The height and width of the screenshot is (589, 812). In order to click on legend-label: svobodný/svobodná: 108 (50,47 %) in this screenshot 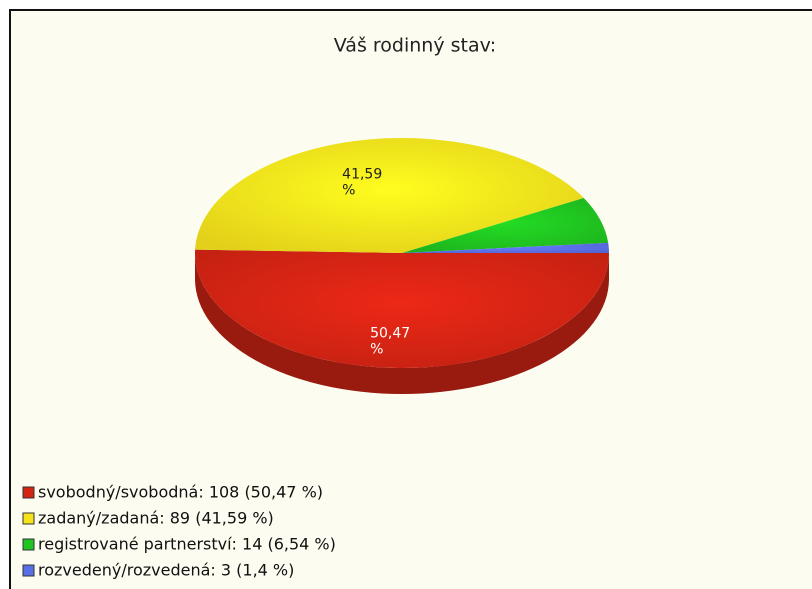, I will do `click(180, 492)`.